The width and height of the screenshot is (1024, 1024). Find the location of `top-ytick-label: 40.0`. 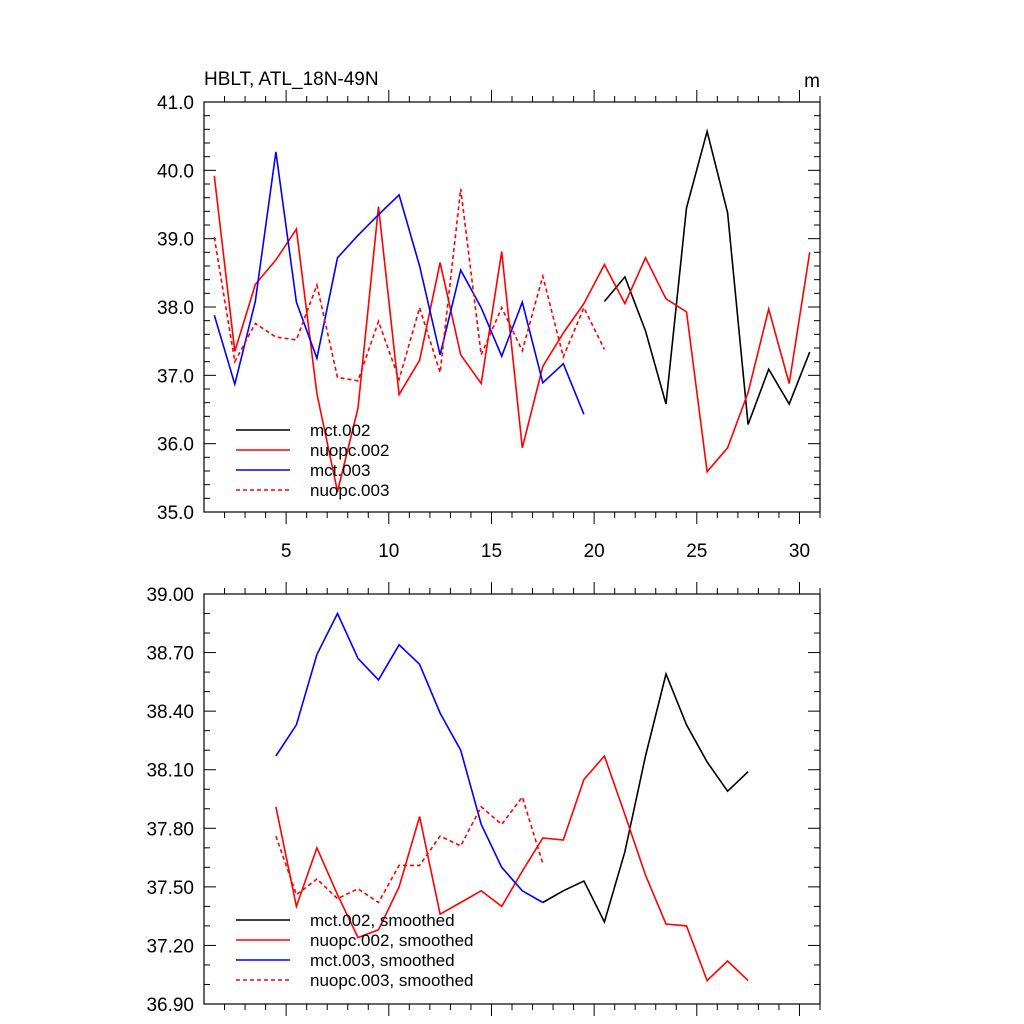

top-ytick-label: 40.0 is located at coordinates (175, 171).